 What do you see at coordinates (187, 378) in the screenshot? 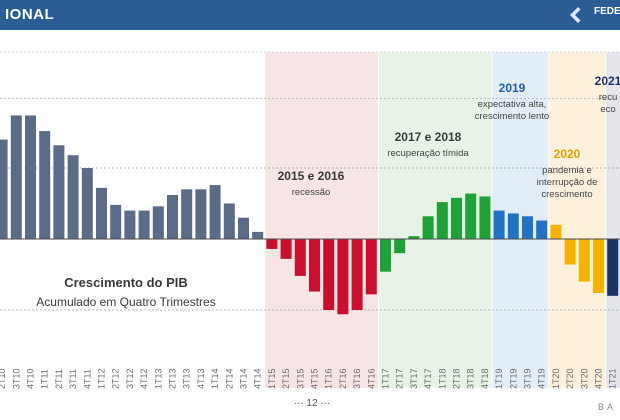
I see `x-tick-label: 3T13` at bounding box center [187, 378].